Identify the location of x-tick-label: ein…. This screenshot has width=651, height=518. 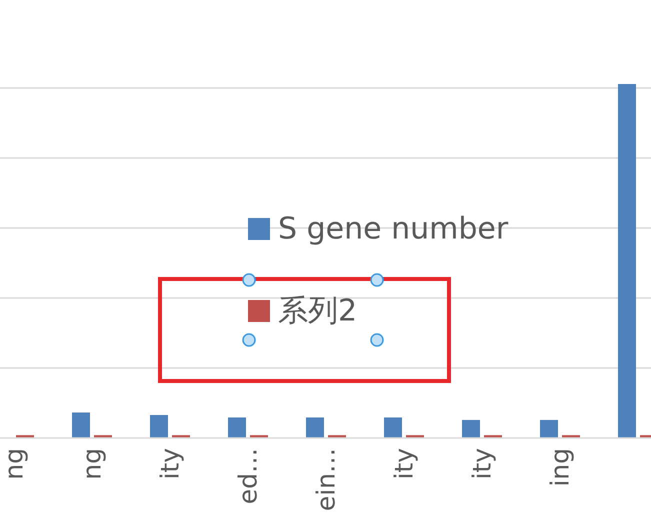
(326, 480).